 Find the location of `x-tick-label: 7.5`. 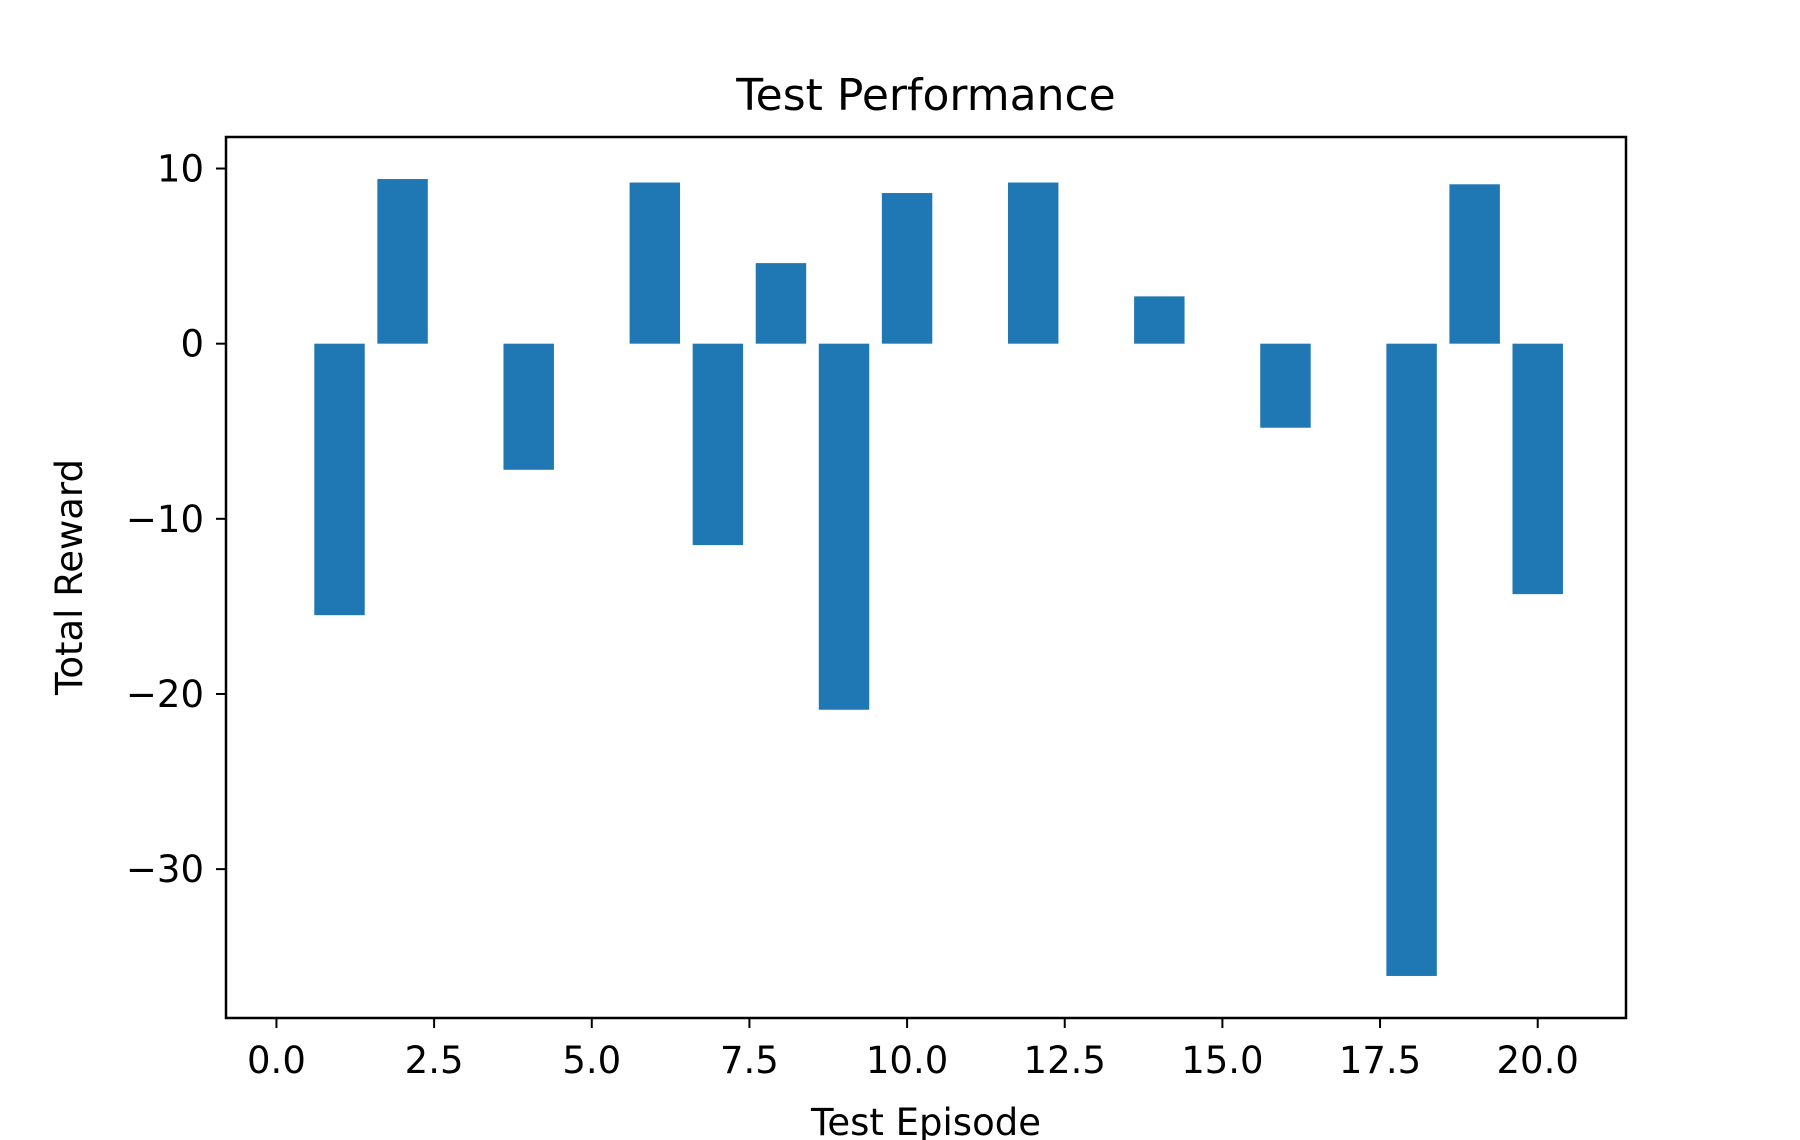

x-tick-label: 7.5 is located at coordinates (749, 1060).